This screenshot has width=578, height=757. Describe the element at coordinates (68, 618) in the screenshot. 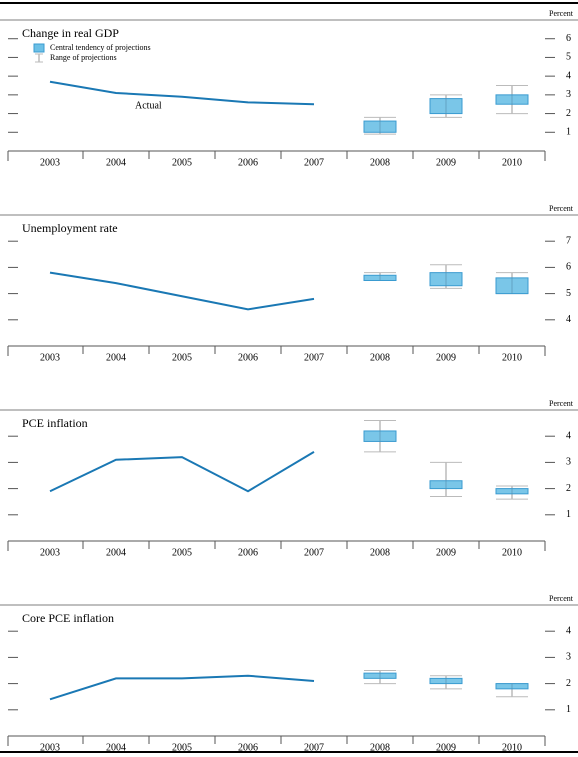

I see `panel-title: Core PCE inflation` at that location.